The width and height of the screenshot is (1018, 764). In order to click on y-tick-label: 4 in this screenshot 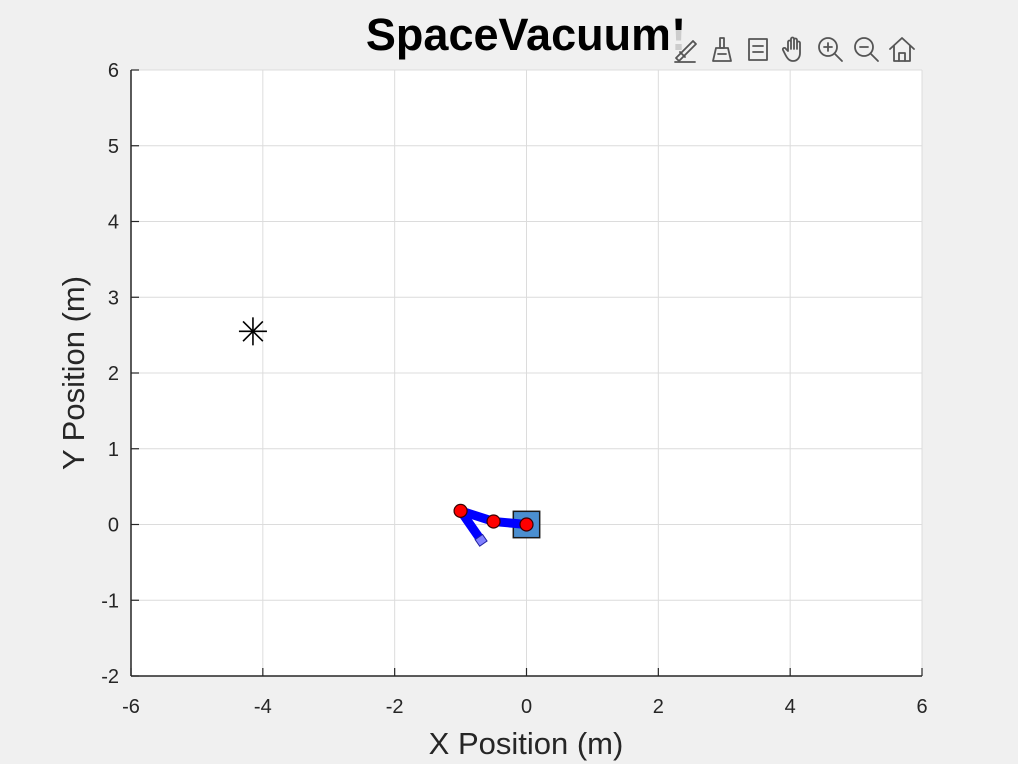, I will do `click(113, 223)`.